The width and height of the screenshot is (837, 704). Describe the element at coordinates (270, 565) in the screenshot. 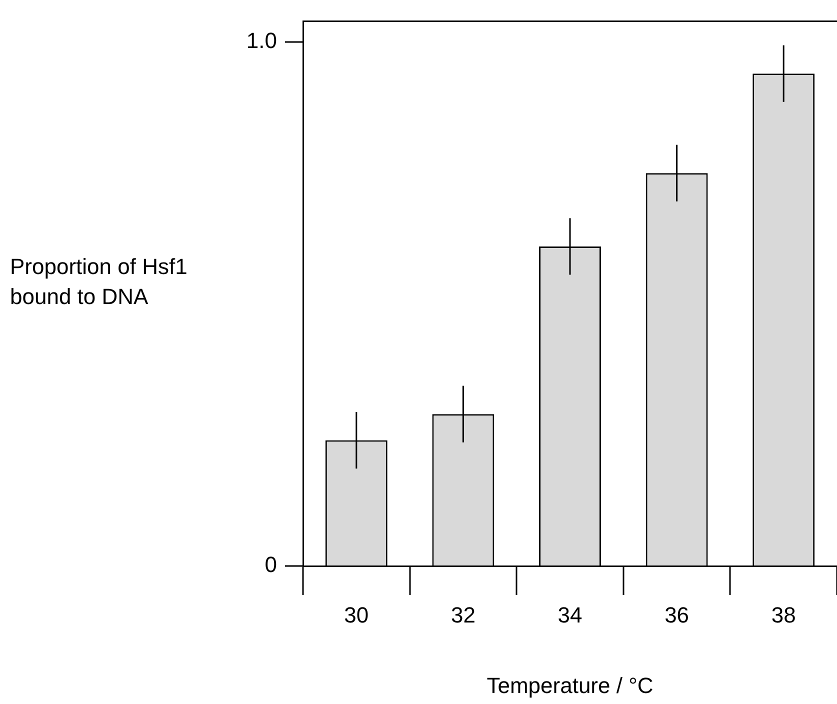

I see `y-tick-label: 0` at that location.